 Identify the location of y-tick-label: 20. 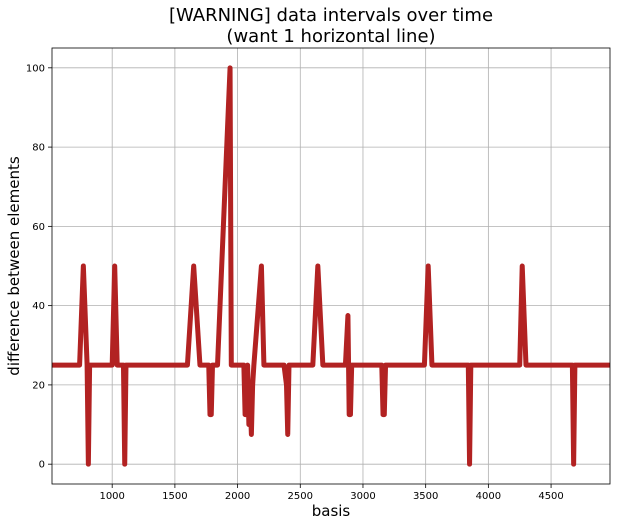
(38, 385).